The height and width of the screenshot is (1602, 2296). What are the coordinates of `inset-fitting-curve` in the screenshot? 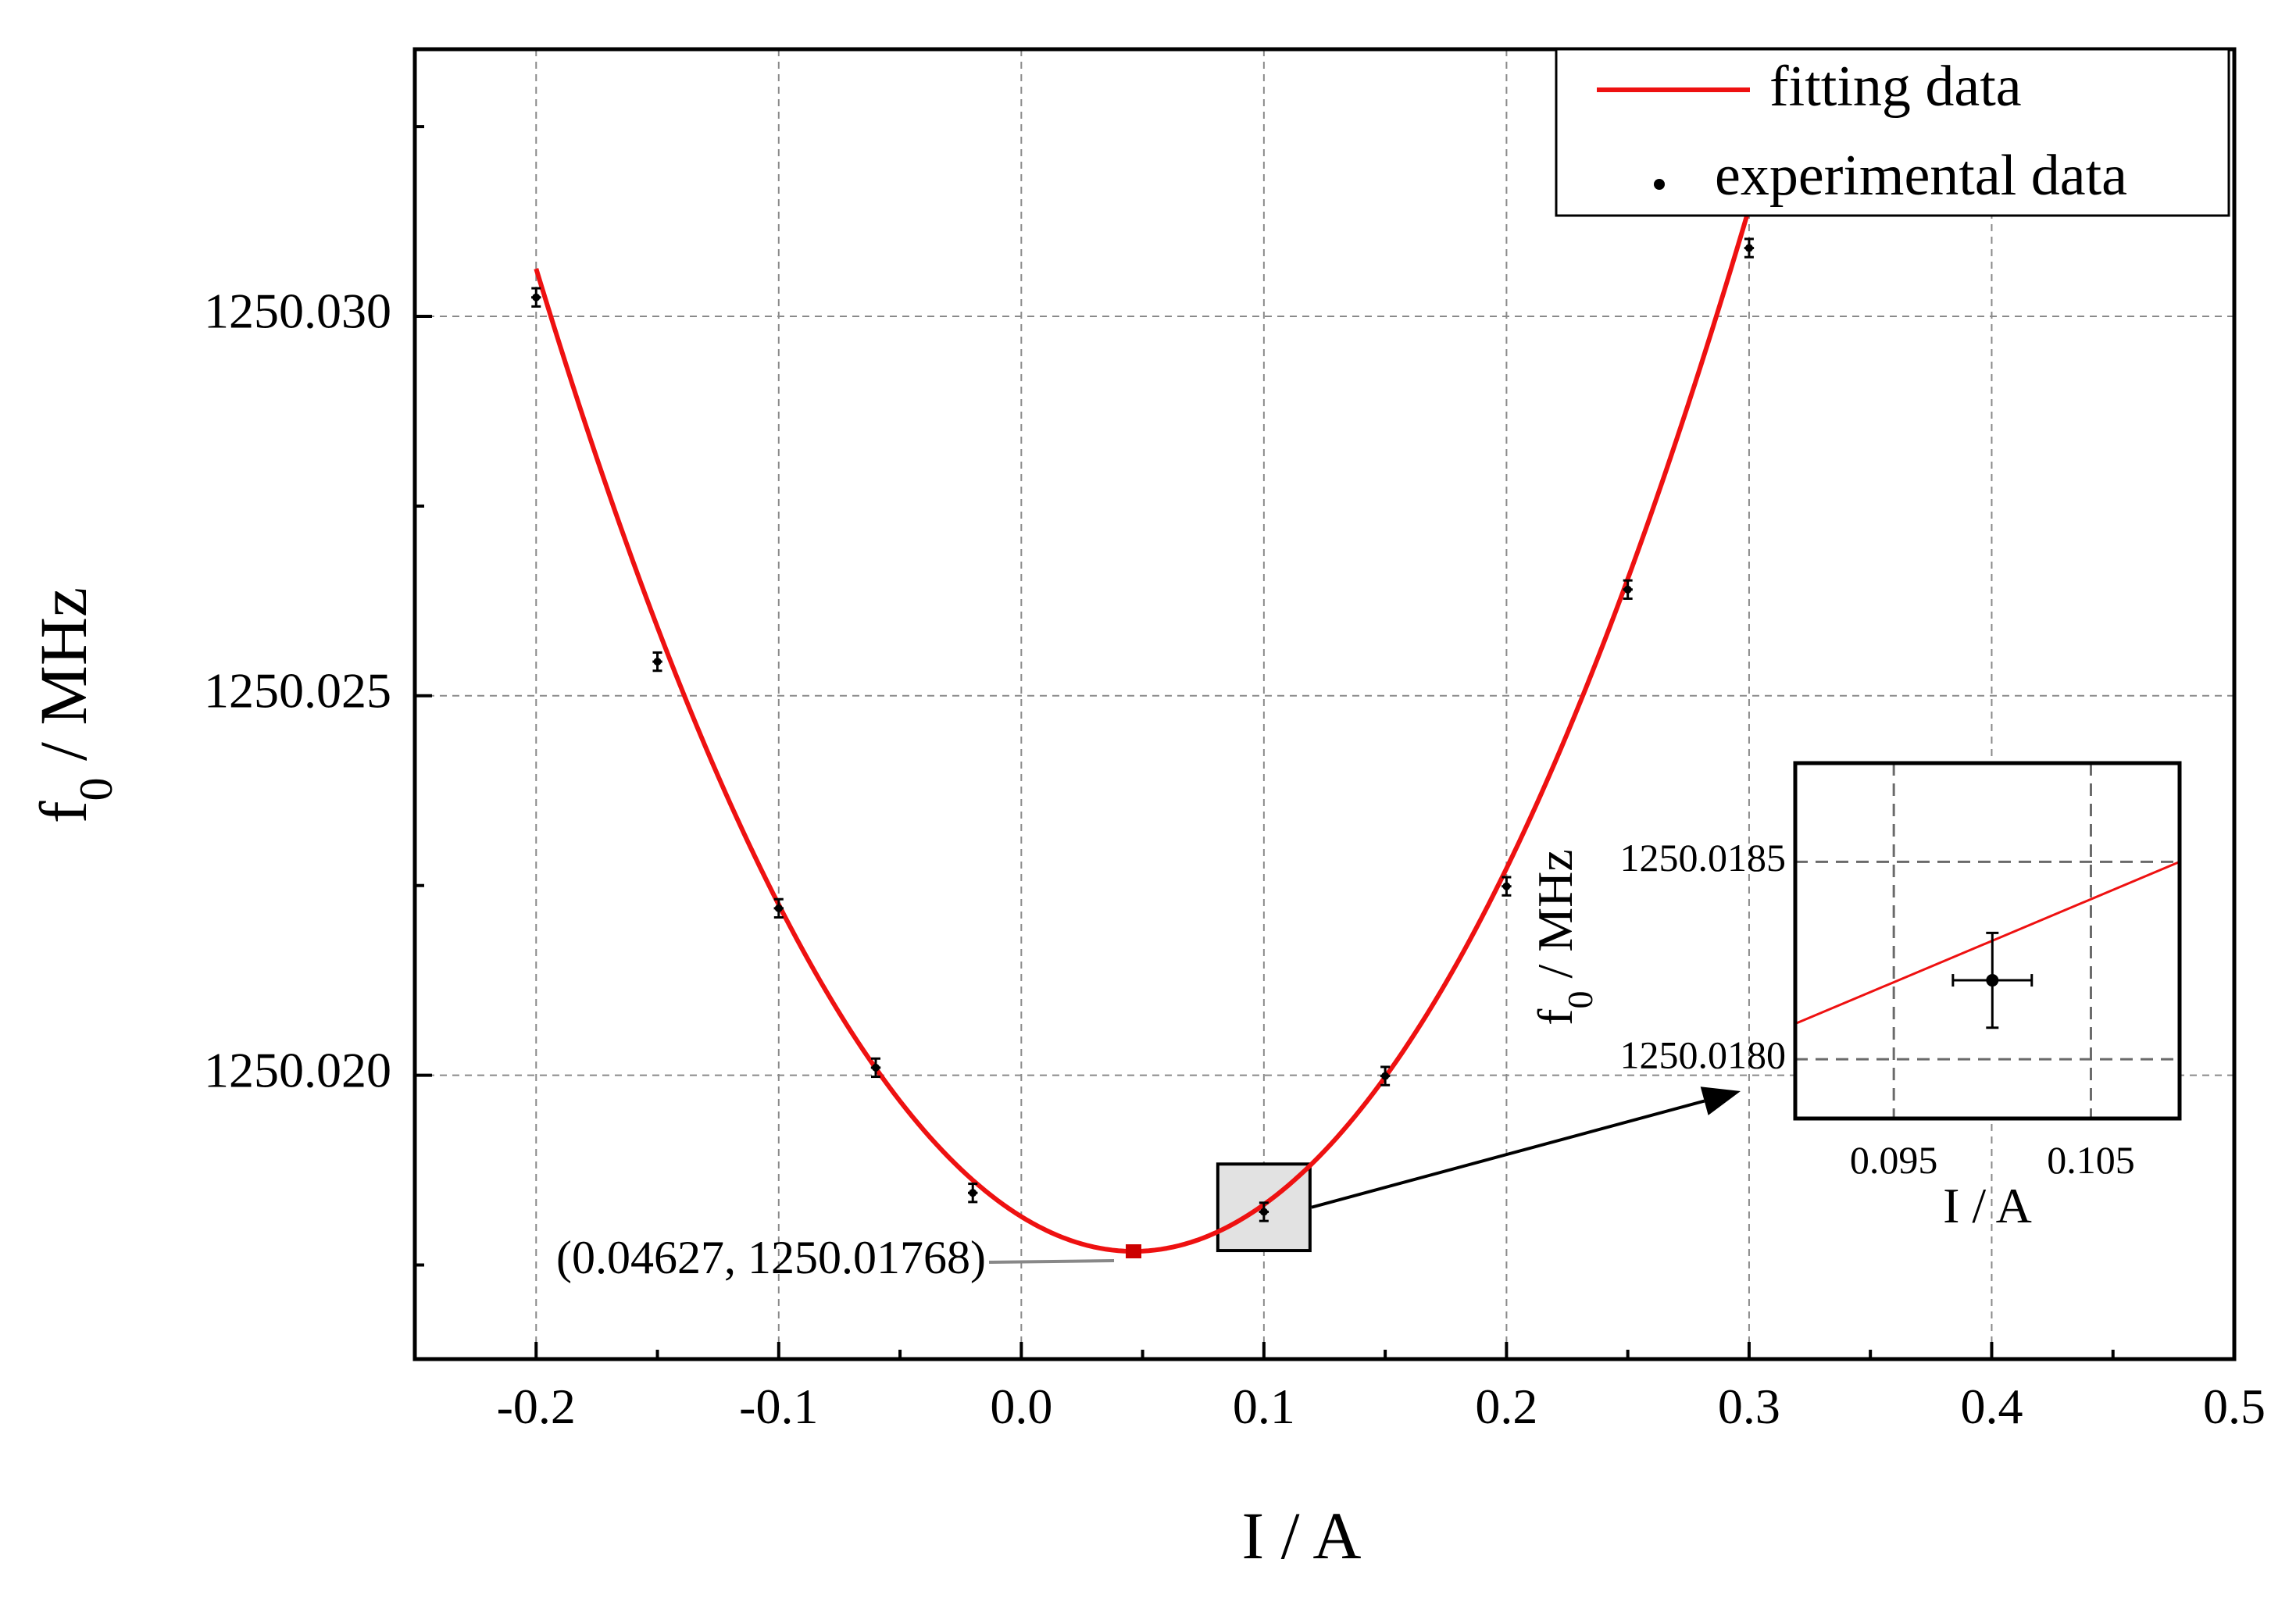 It's located at (1987, 943).